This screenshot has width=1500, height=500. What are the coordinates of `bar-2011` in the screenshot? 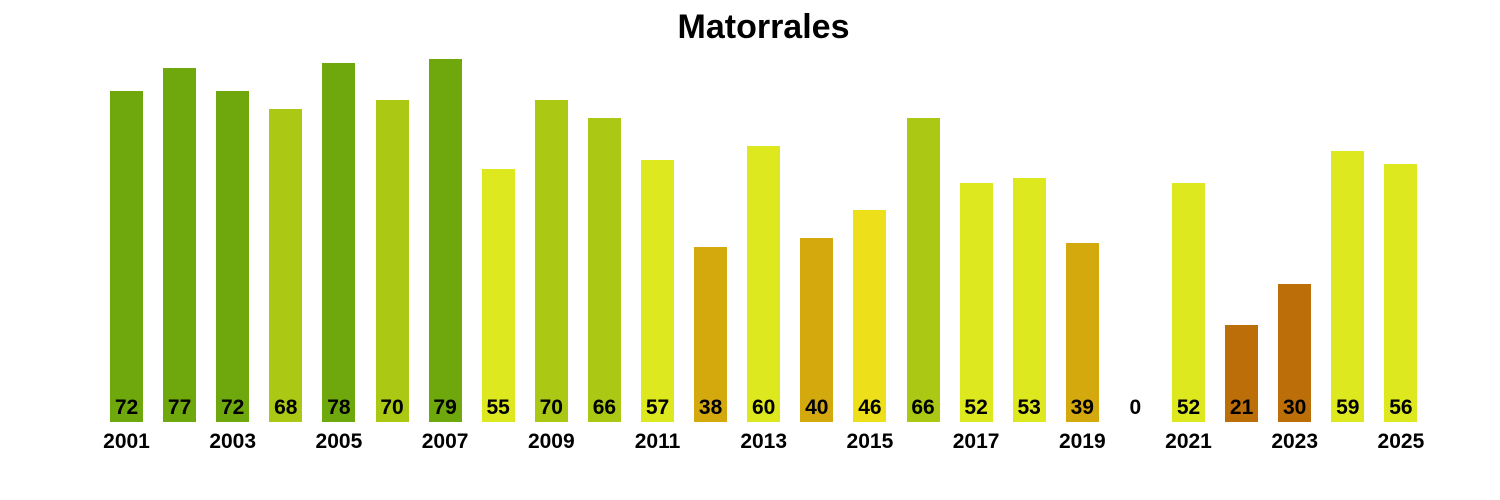 It's located at (657, 290).